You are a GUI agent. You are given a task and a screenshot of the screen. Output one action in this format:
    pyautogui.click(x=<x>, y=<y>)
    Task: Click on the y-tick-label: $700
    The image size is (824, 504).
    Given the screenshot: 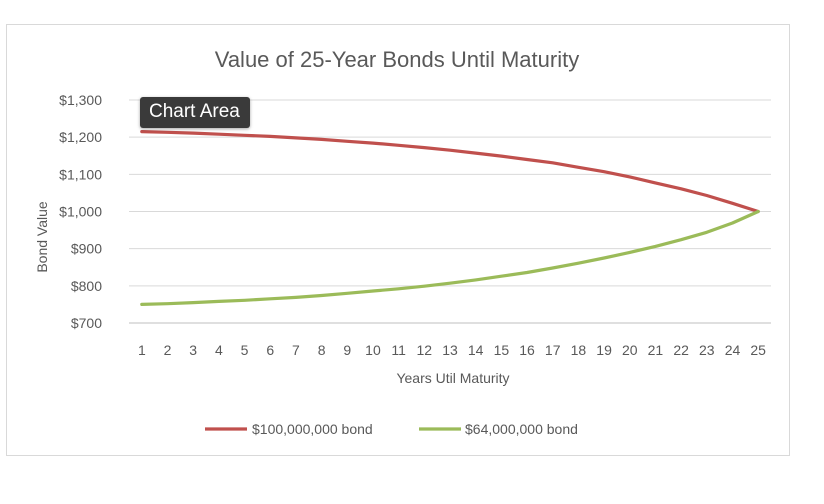 What is the action you would take?
    pyautogui.click(x=86, y=323)
    